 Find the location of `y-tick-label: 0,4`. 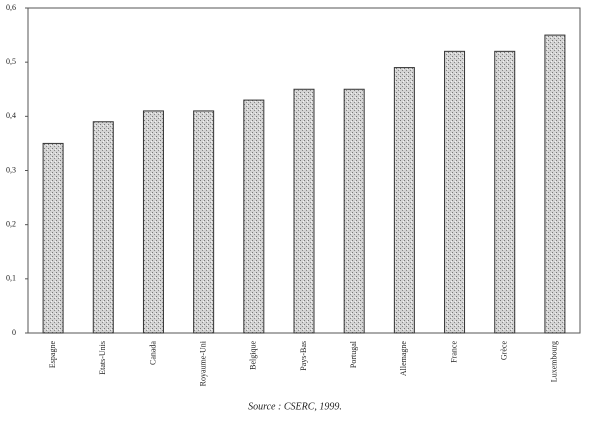

y-tick-label: 0,4 is located at coordinates (11, 115).